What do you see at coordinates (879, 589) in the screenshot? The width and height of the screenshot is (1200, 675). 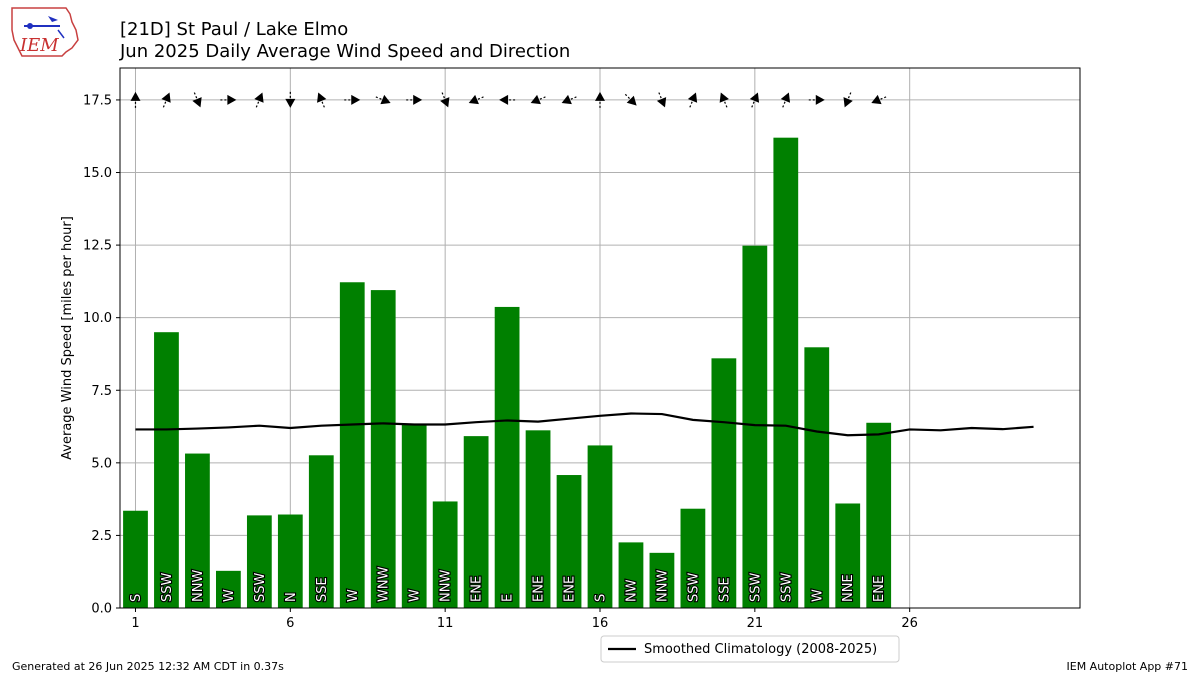 I see `direction-label-day-25: ENE` at bounding box center [879, 589].